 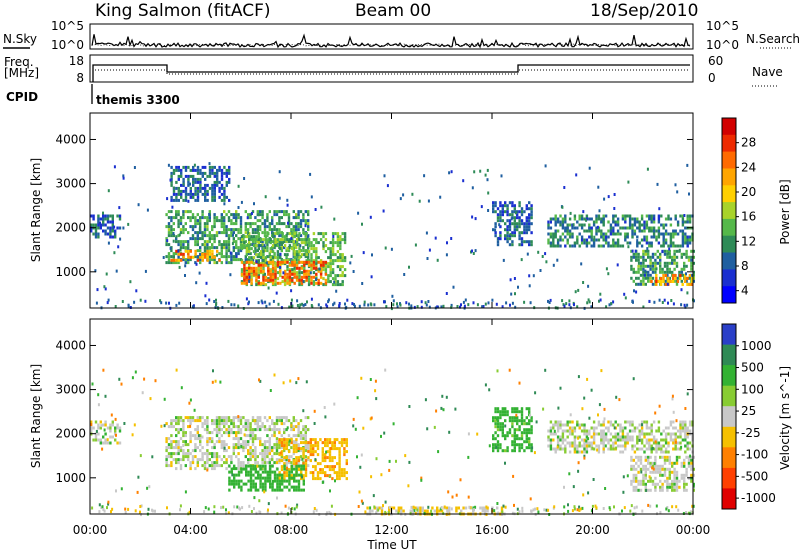 What do you see at coordinates (729, 458) in the screenshot?
I see `colorbar-swatch` at bounding box center [729, 458].